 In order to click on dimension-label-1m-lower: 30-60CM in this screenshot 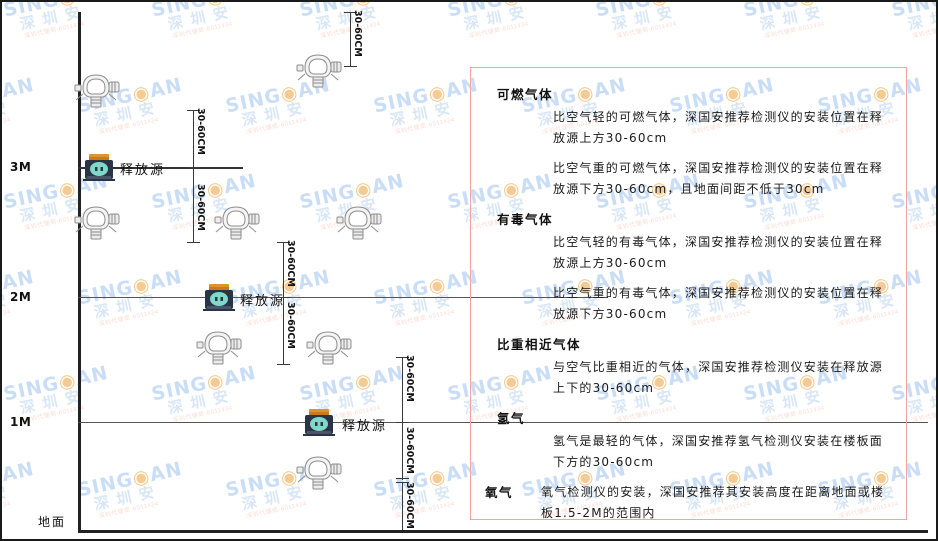, I will do `click(409, 505)`.